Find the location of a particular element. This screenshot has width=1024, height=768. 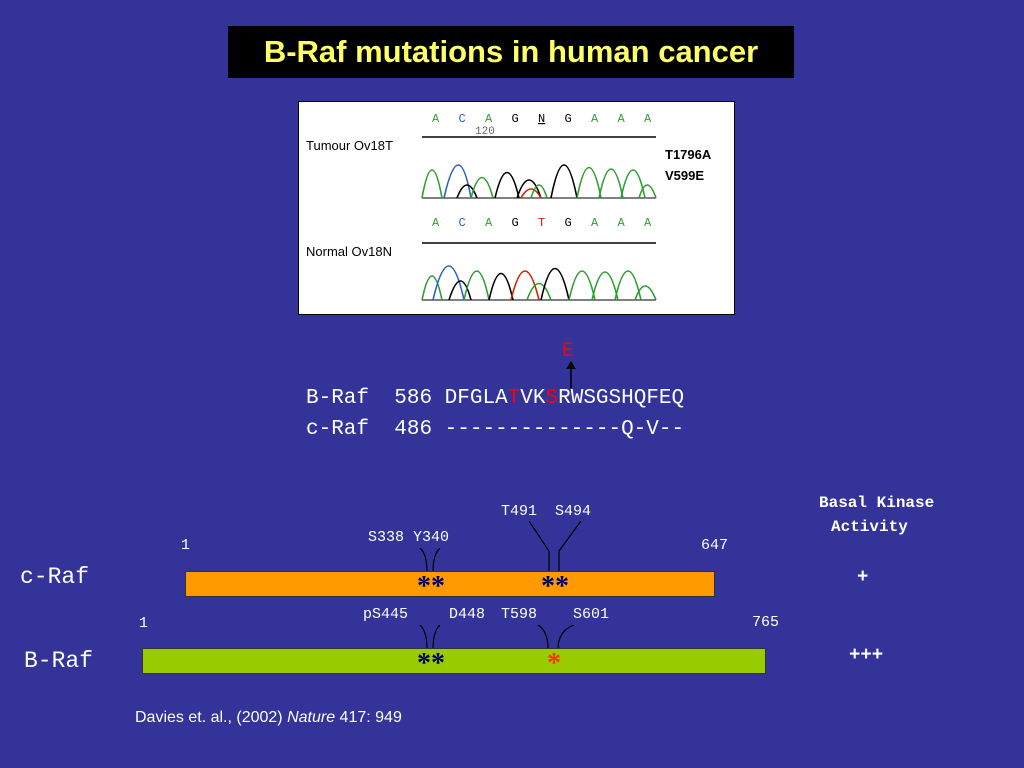

tumour-base-7: A is located at coordinates (595, 119).